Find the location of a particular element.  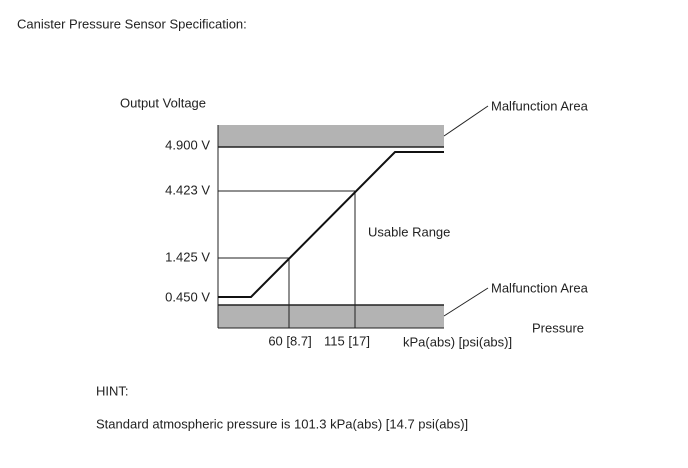

y-axis-label: Output Voltage is located at coordinates (163, 102).